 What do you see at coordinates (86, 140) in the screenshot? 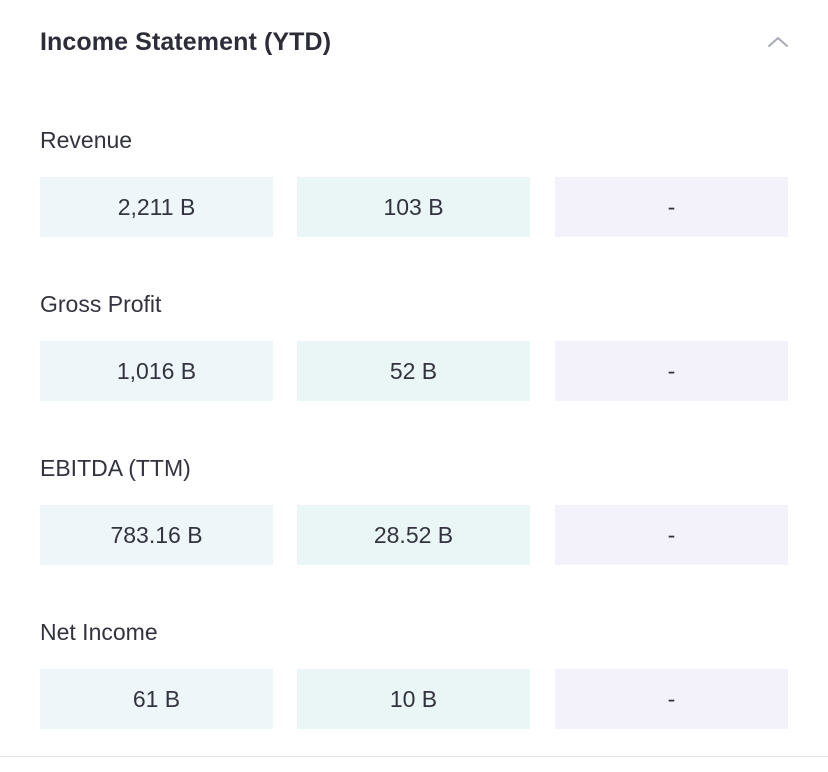
I see `metric-label: Revenue` at bounding box center [86, 140].